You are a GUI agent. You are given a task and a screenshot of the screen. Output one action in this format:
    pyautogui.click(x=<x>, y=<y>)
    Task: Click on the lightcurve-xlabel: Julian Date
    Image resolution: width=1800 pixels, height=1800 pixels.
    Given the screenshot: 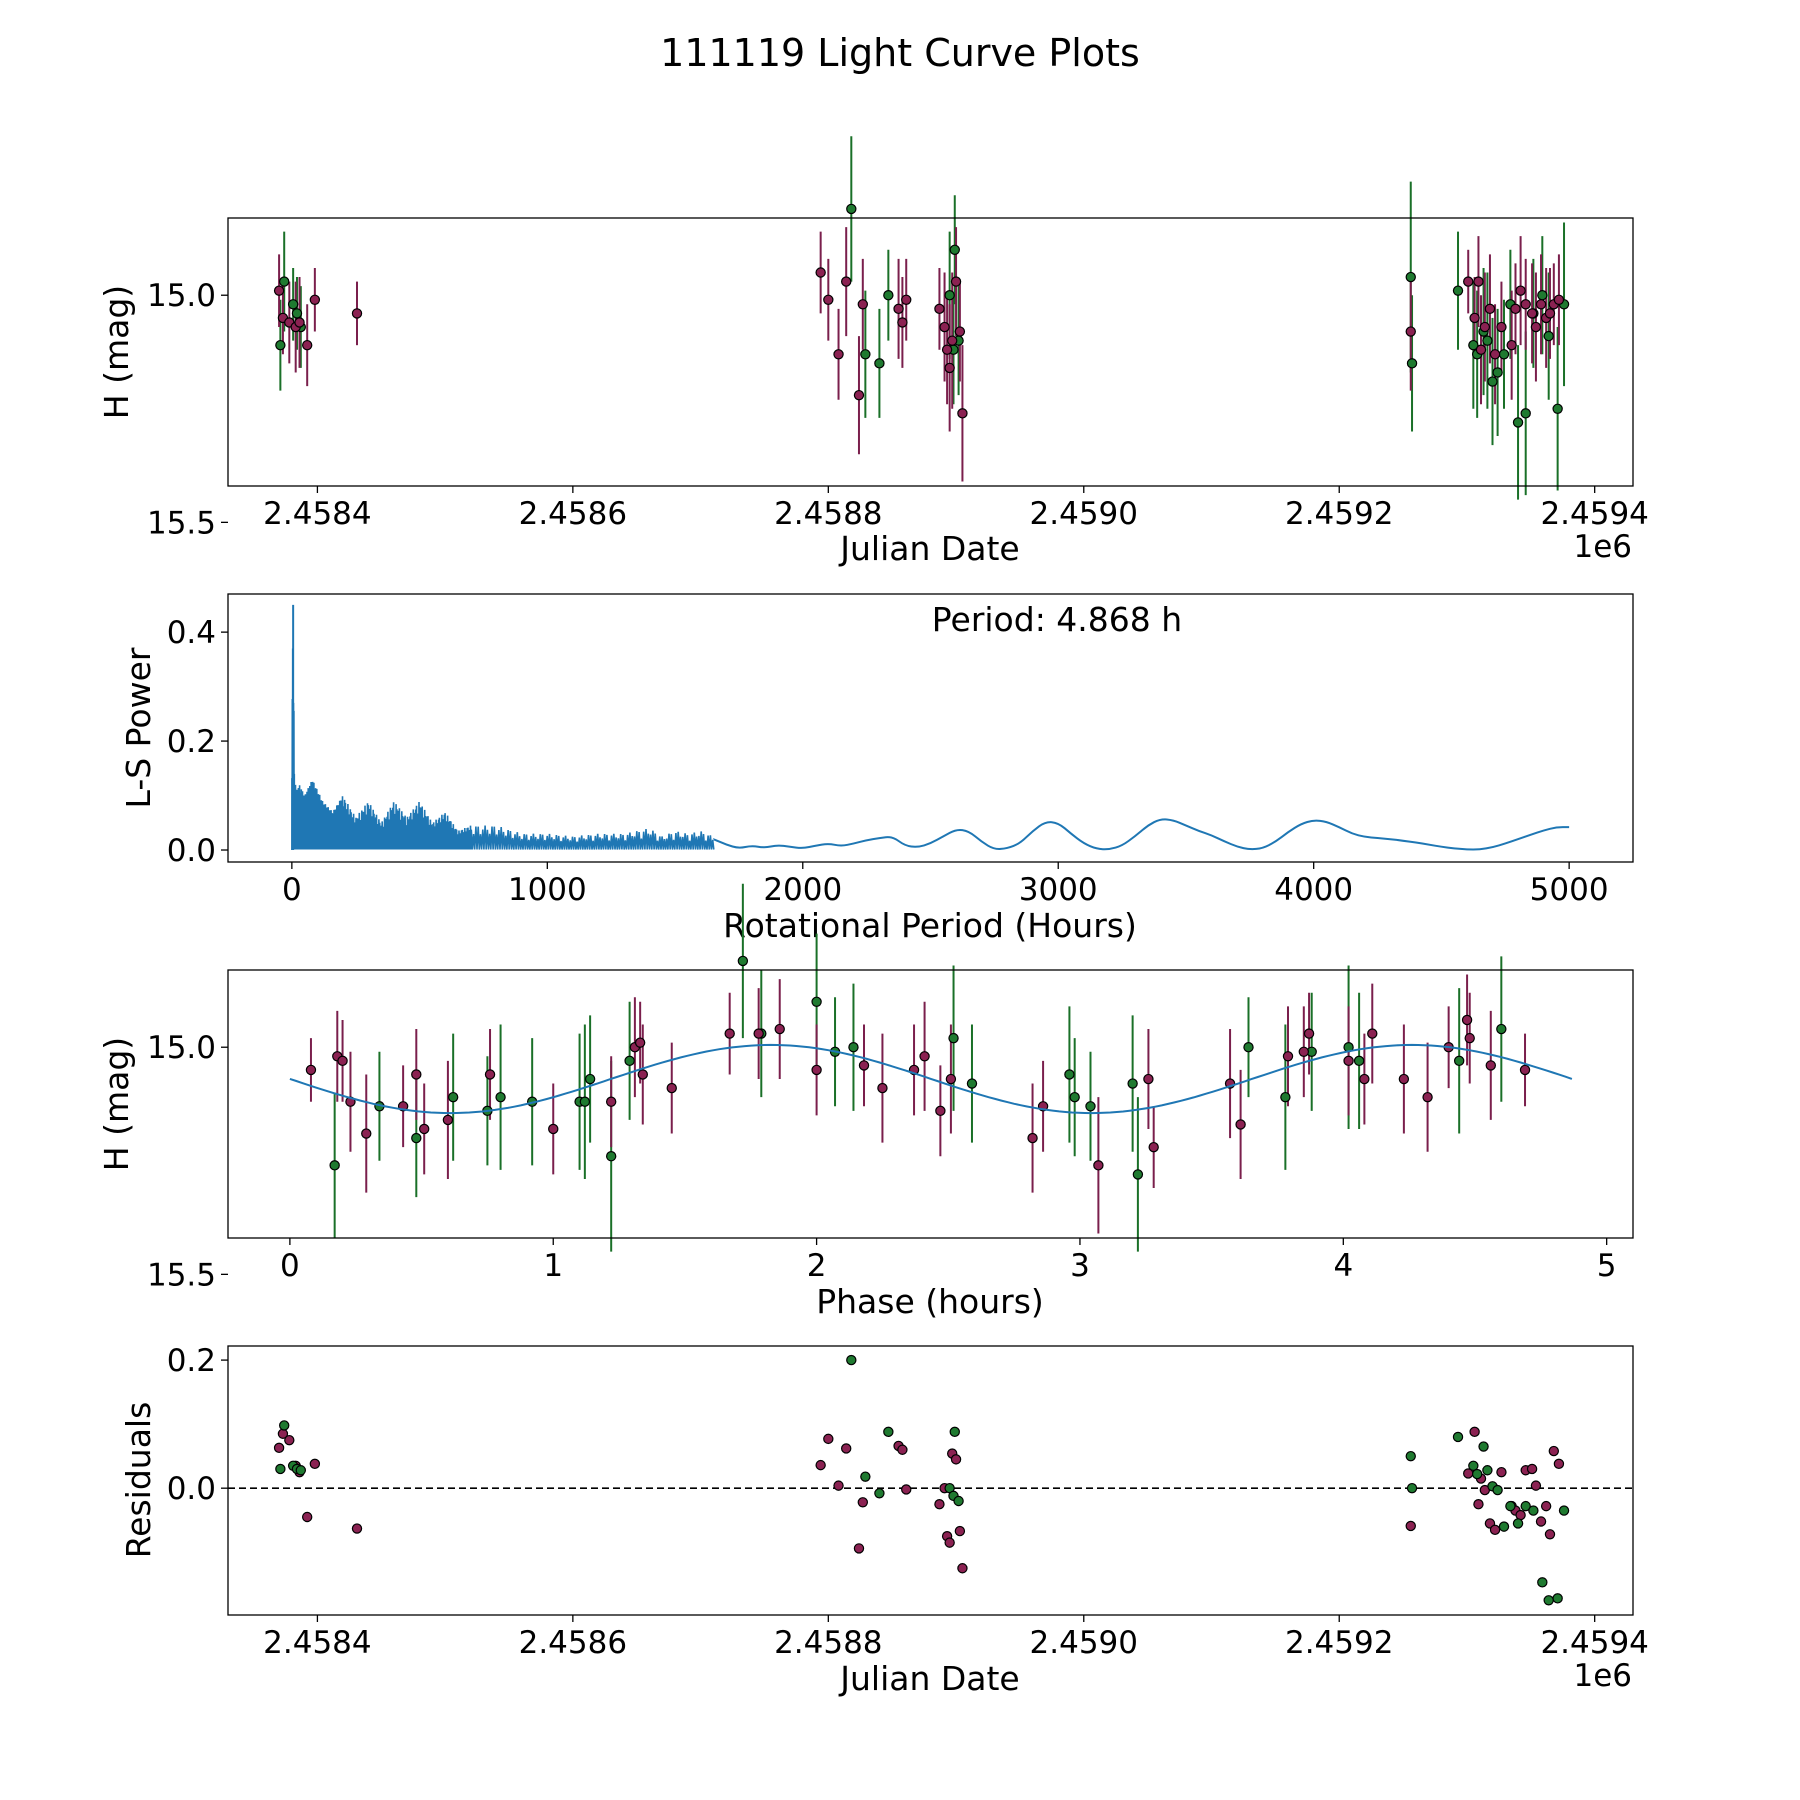 What is the action you would take?
    pyautogui.click(x=929, y=548)
    